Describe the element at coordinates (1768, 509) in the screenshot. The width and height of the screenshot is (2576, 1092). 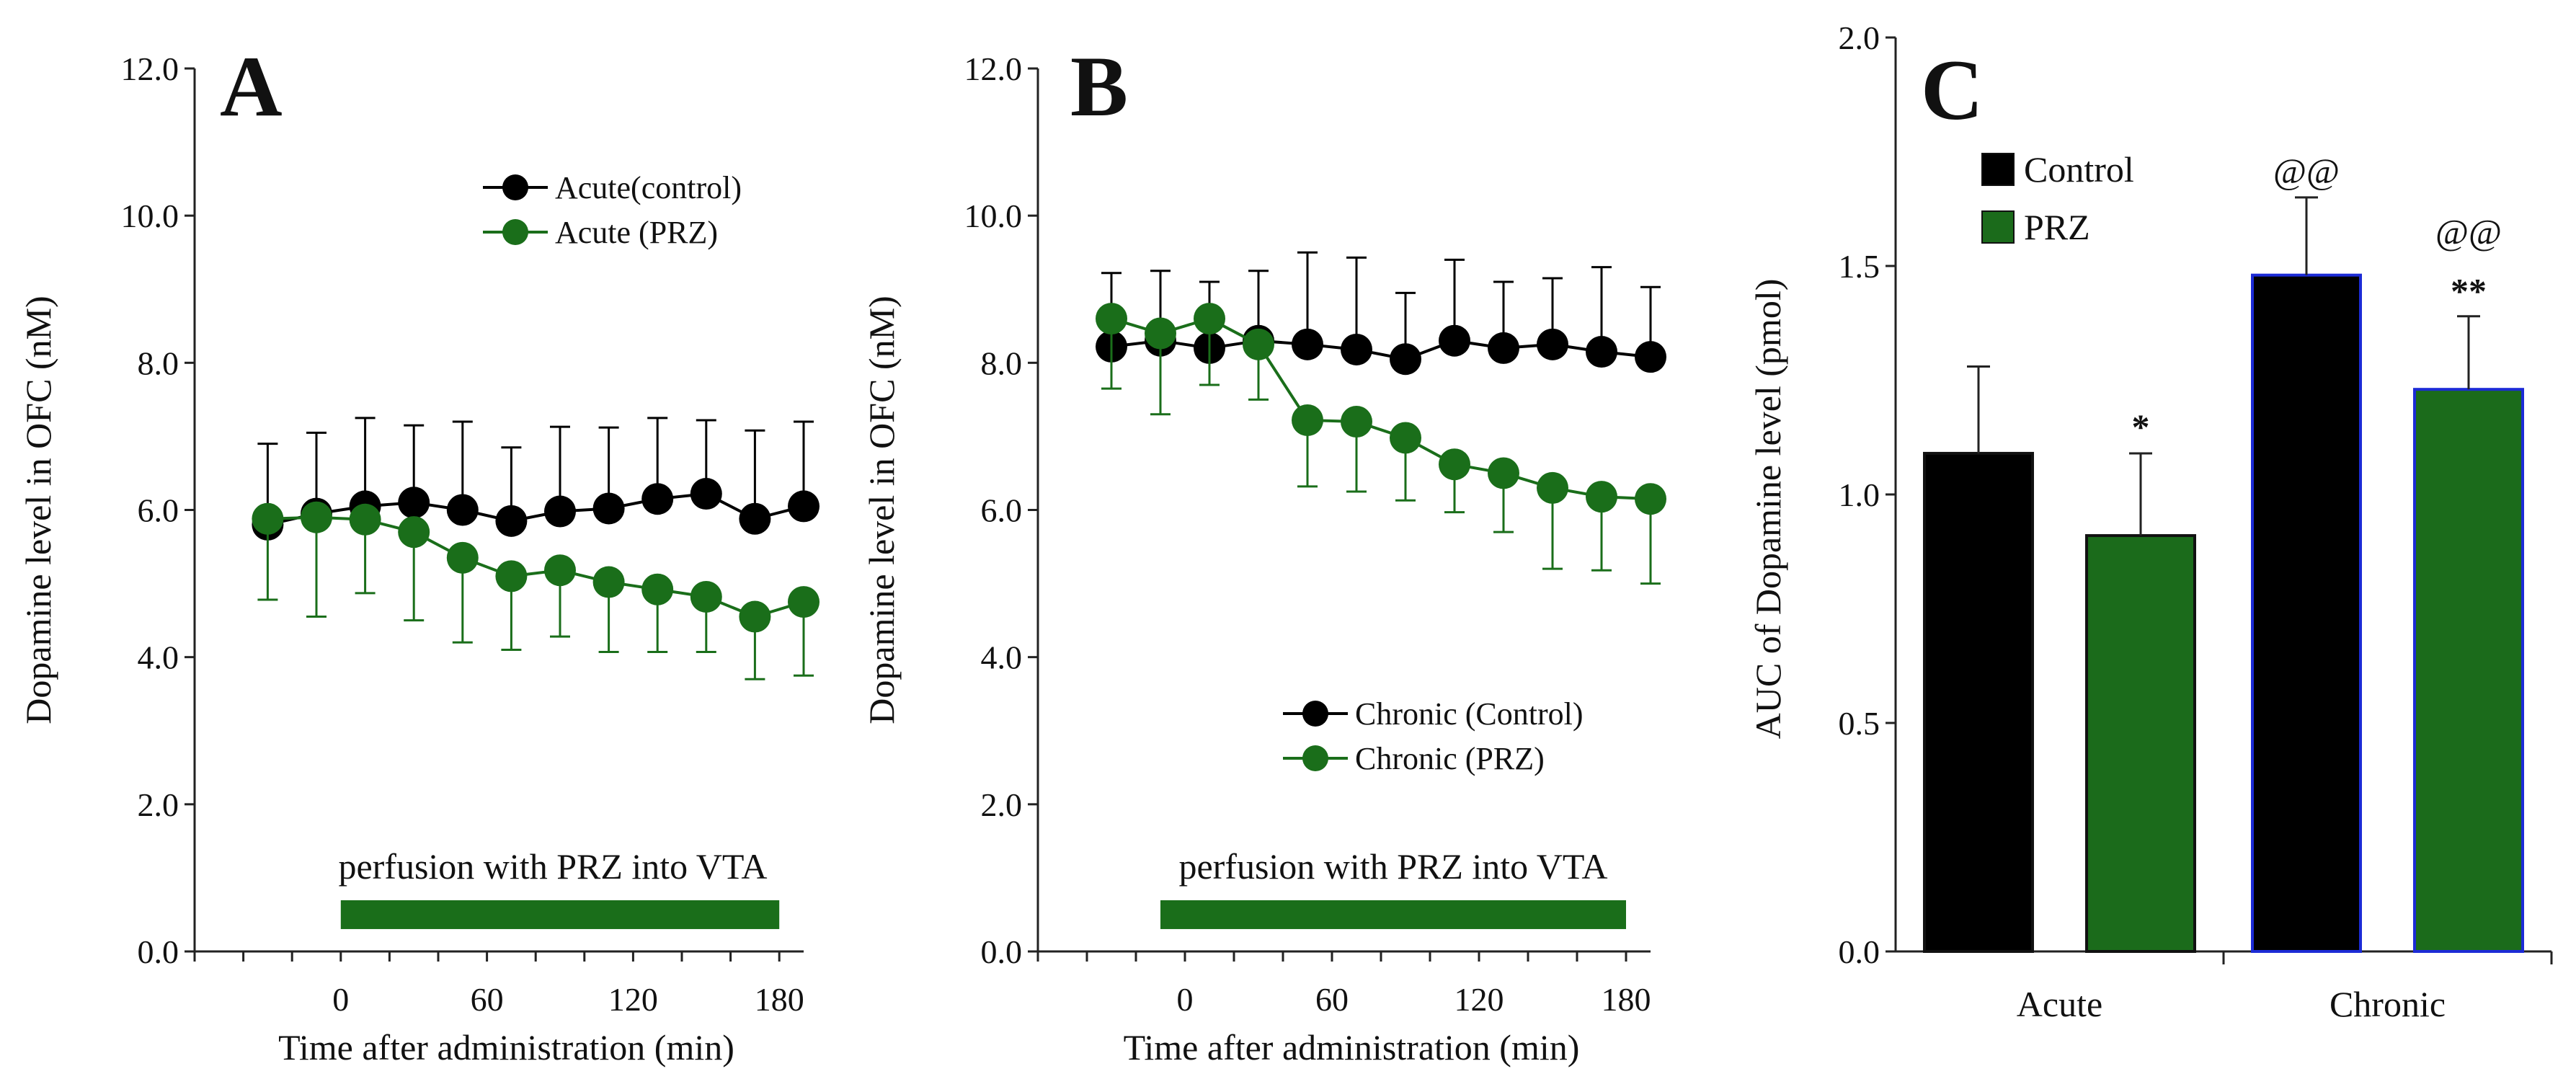
I see `y-axis-title: AUC of Dopamine level (pmol)` at that location.